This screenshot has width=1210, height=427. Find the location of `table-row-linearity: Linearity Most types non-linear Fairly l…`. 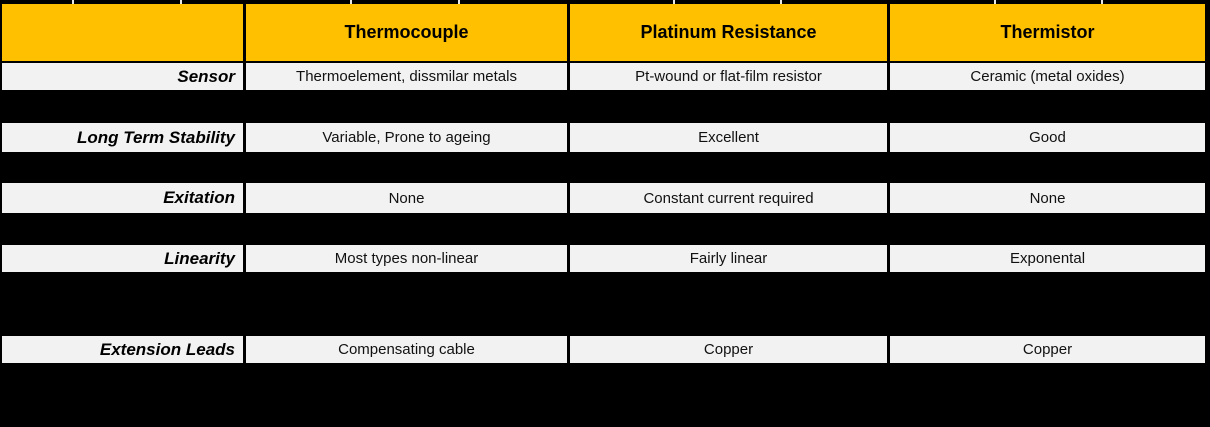

table-row-linearity: Linearity Most types non-linear Fairly l… is located at coordinates (605, 258).